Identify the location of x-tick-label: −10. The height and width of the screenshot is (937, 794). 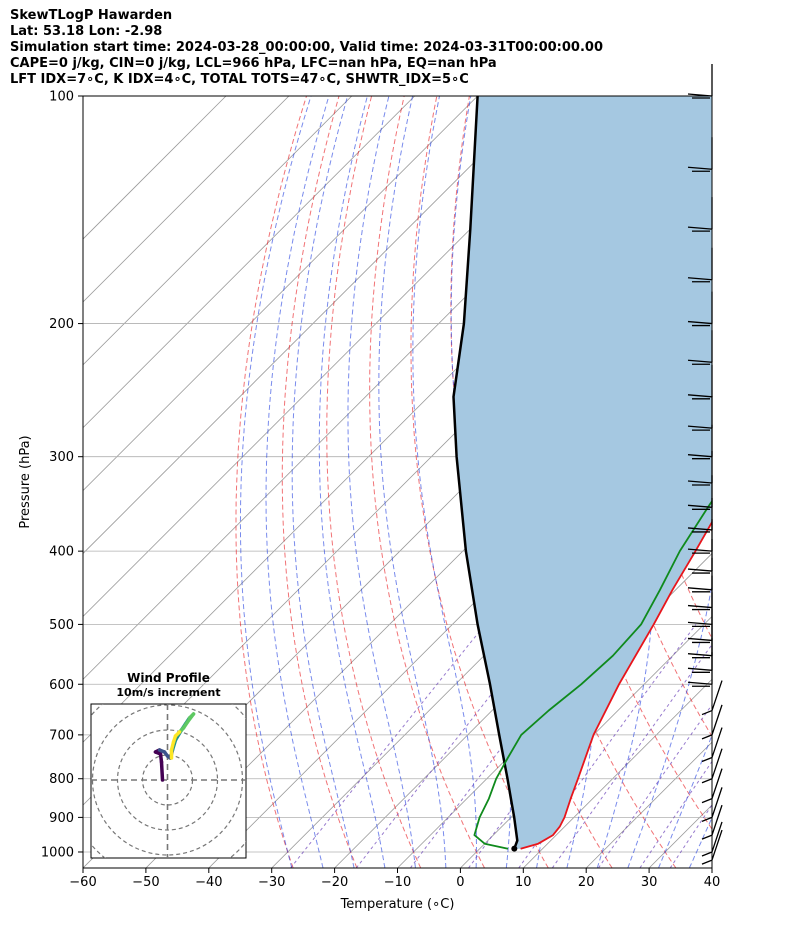
(397, 882).